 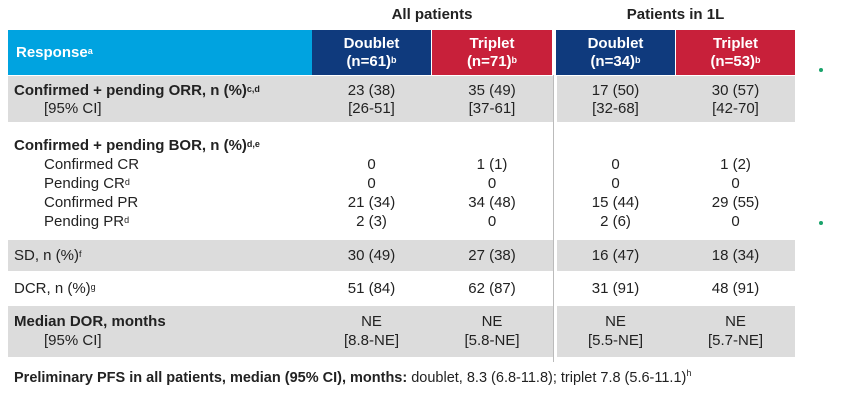 What do you see at coordinates (371, 90) in the screenshot?
I see `orr-value: 23 (38)` at bounding box center [371, 90].